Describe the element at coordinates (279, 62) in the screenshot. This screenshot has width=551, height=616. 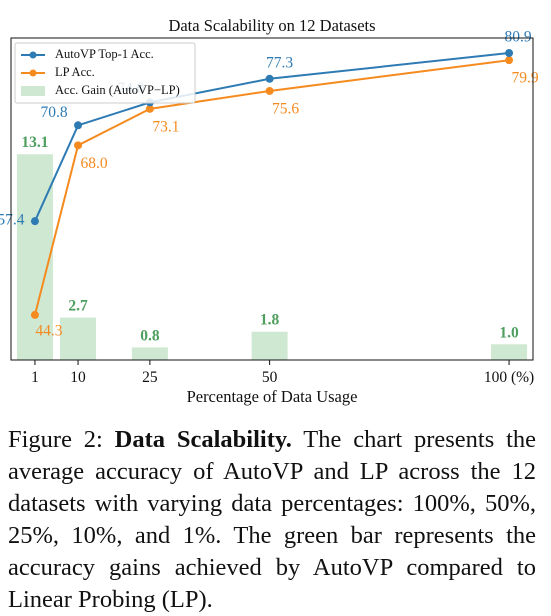
I see `autovp-data-label: 77.3` at that location.